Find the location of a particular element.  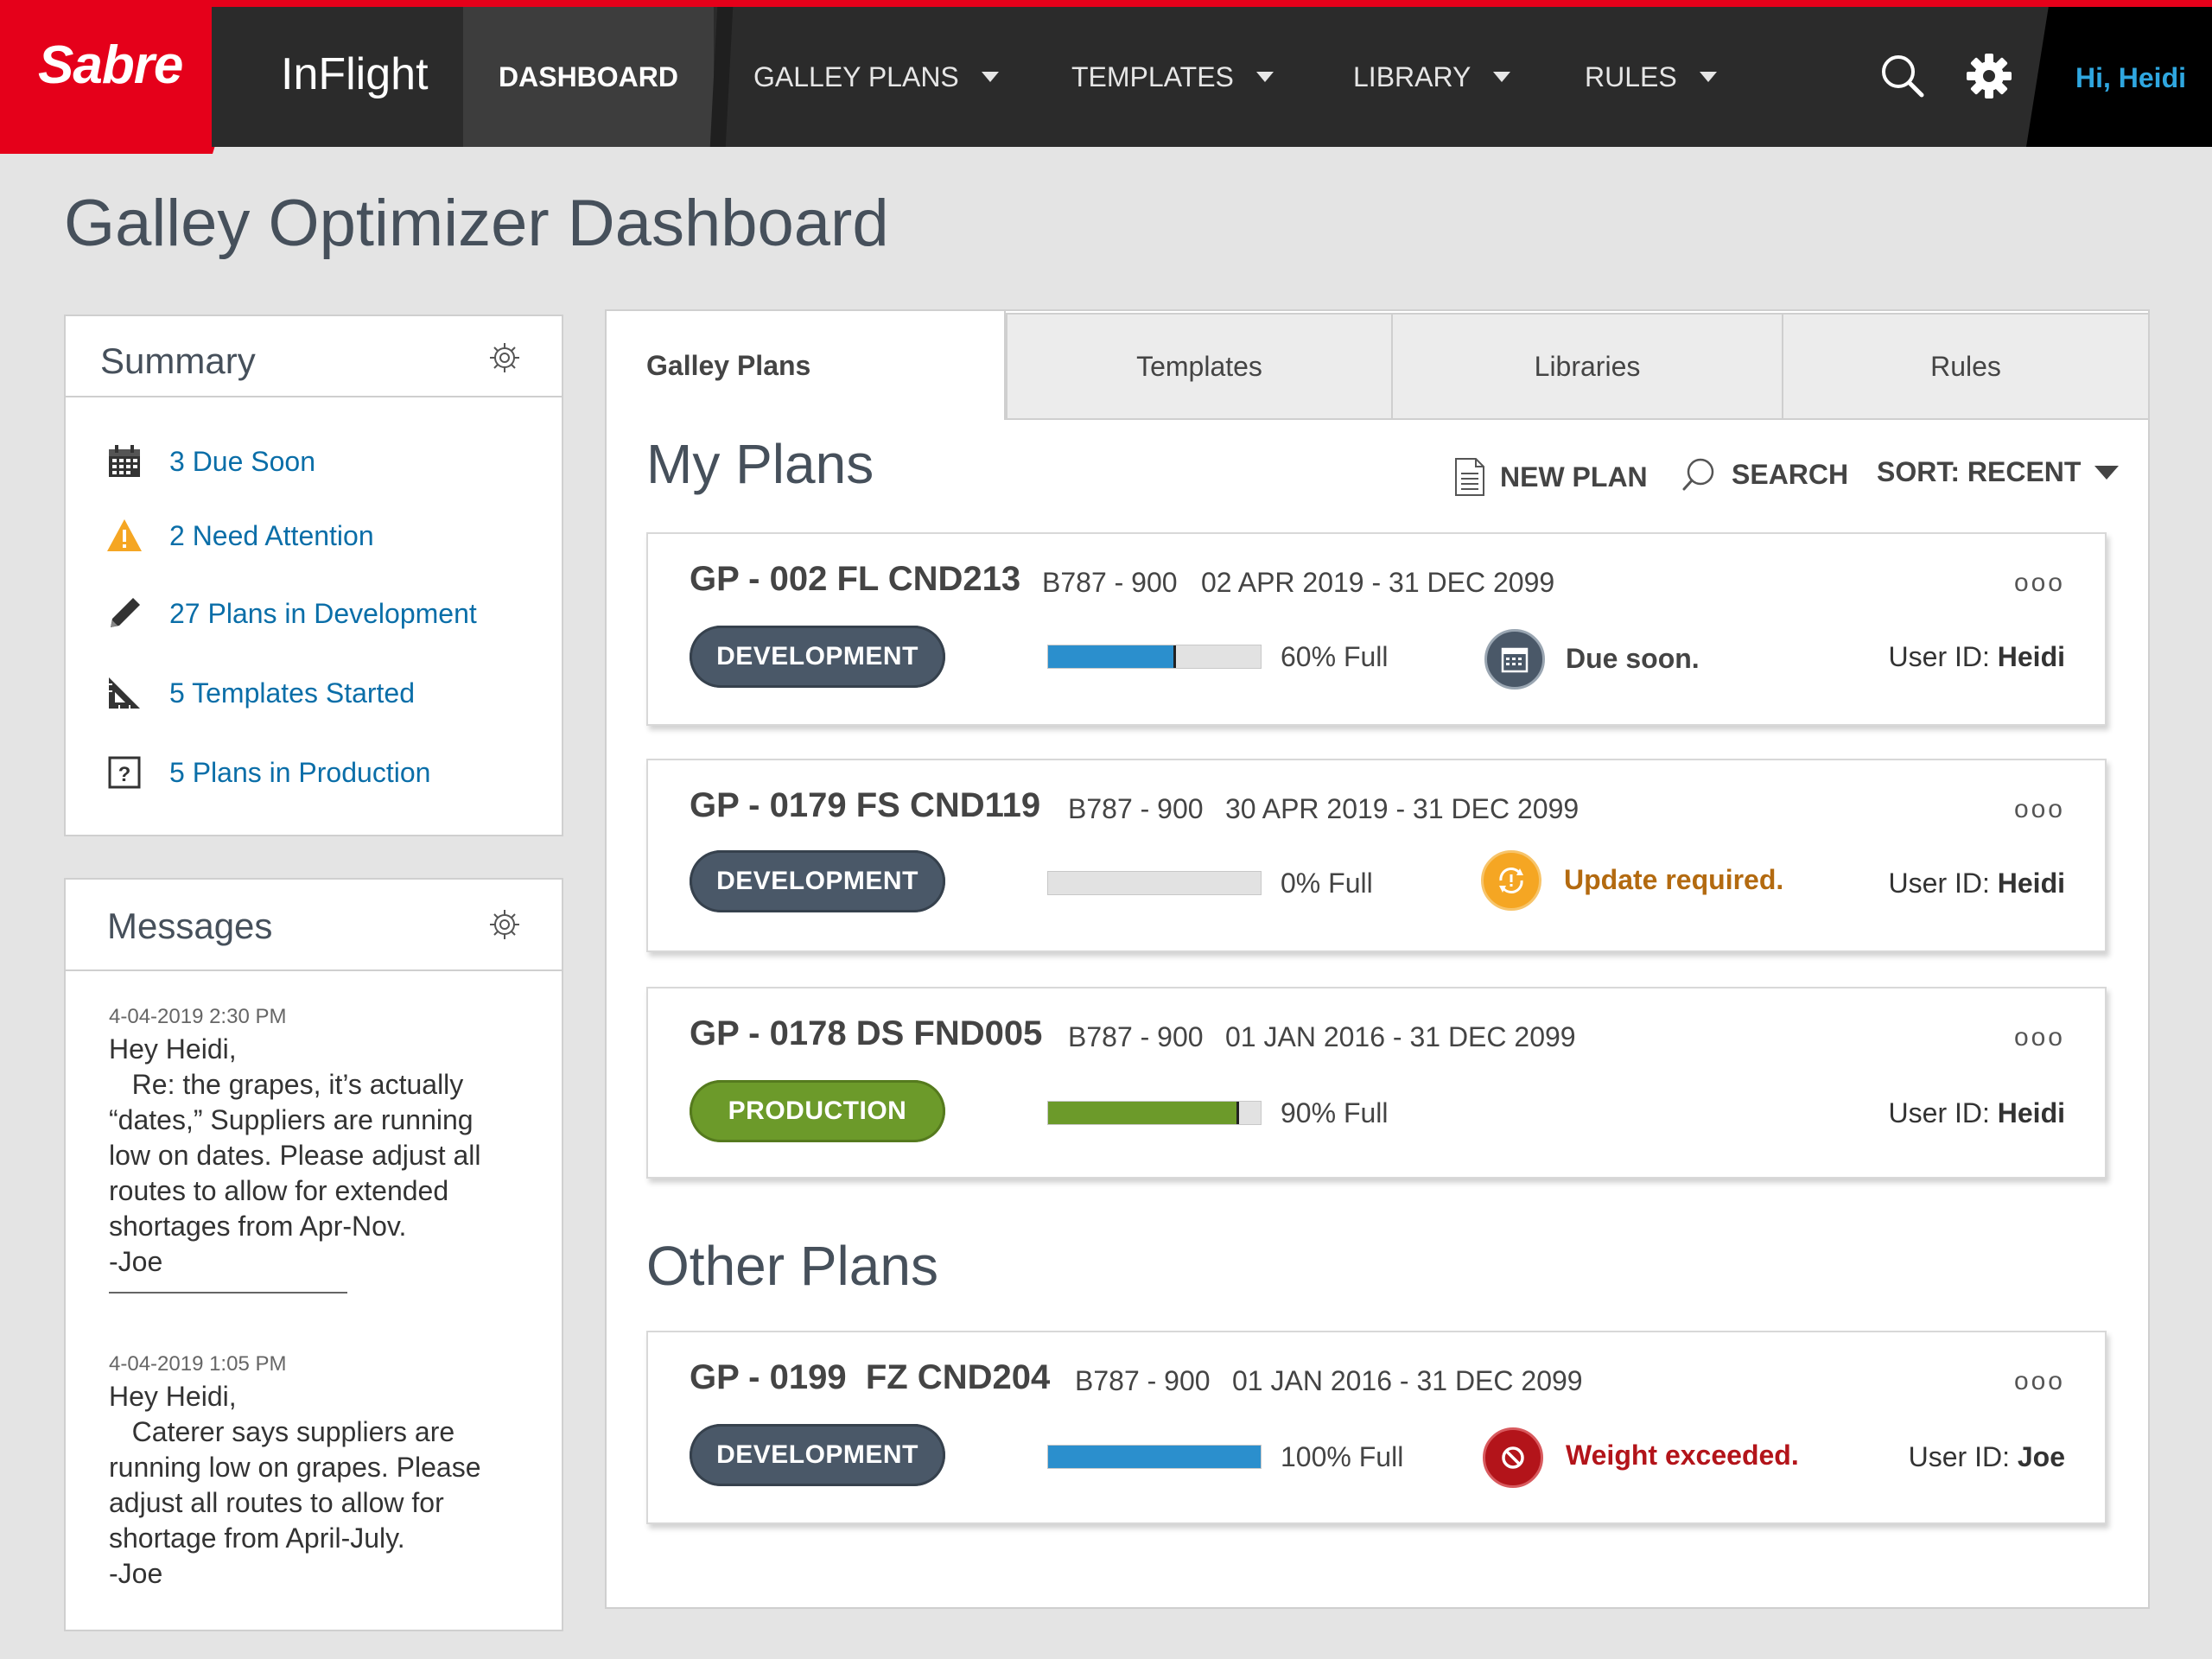

new-plan-button: NEW PLAN is located at coordinates (1550, 477).